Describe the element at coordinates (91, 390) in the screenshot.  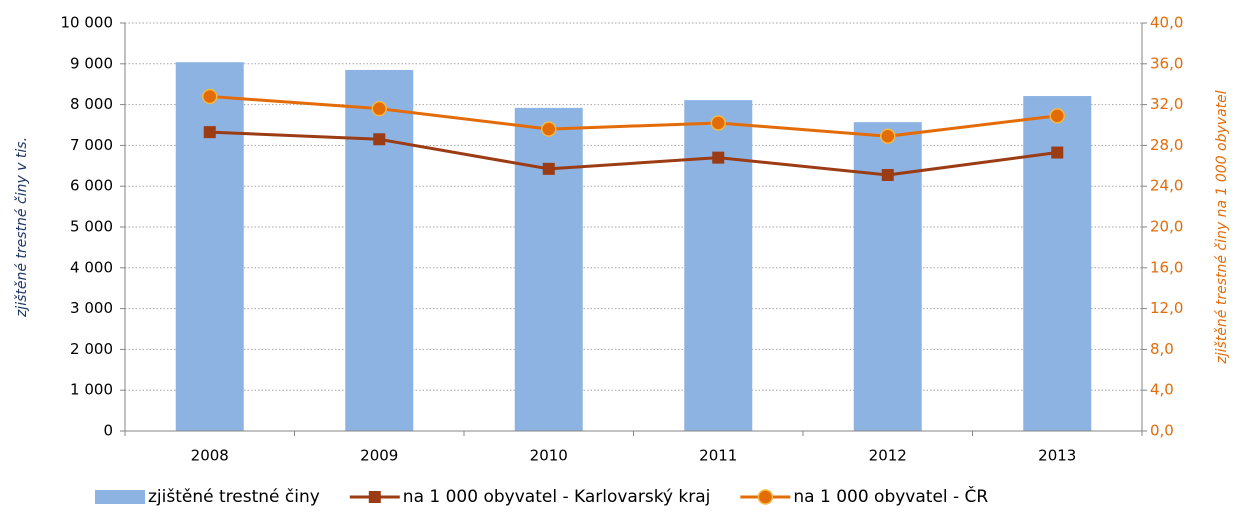
I see `y-tick-label: 1 000` at that location.